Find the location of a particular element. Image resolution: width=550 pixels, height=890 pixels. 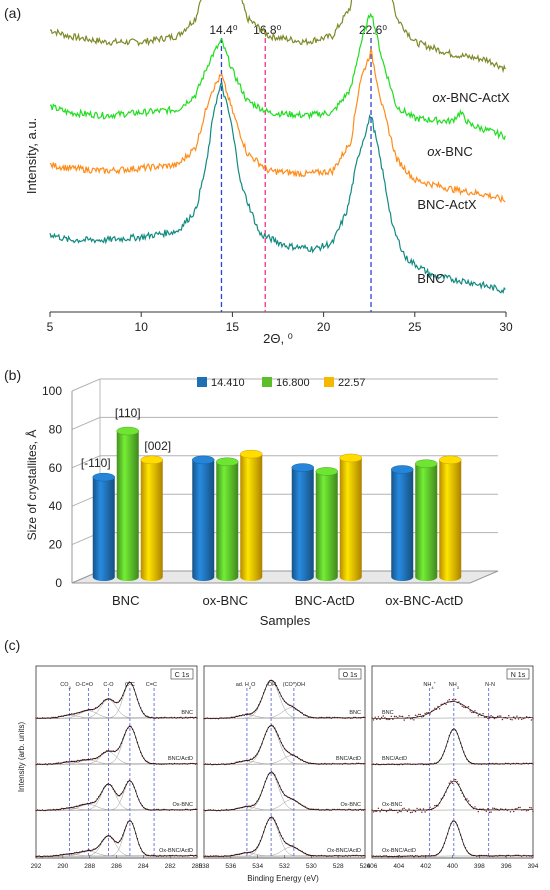

panel-c-tag: C 1s is located at coordinates (182, 675).